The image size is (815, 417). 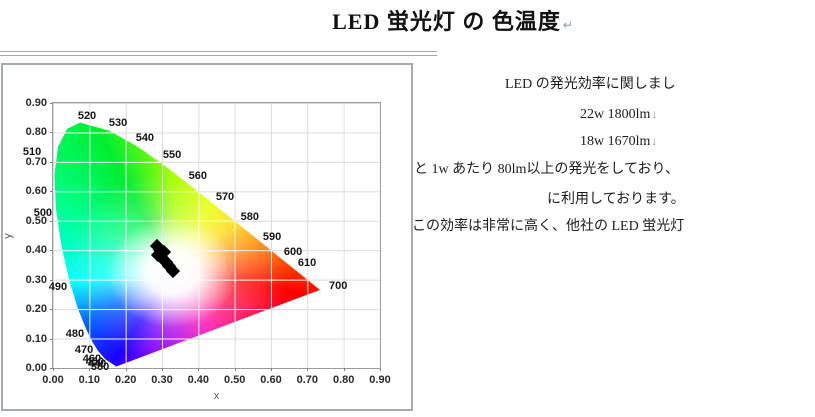 I want to click on wavelength-label: 450, so click(x=95, y=361).